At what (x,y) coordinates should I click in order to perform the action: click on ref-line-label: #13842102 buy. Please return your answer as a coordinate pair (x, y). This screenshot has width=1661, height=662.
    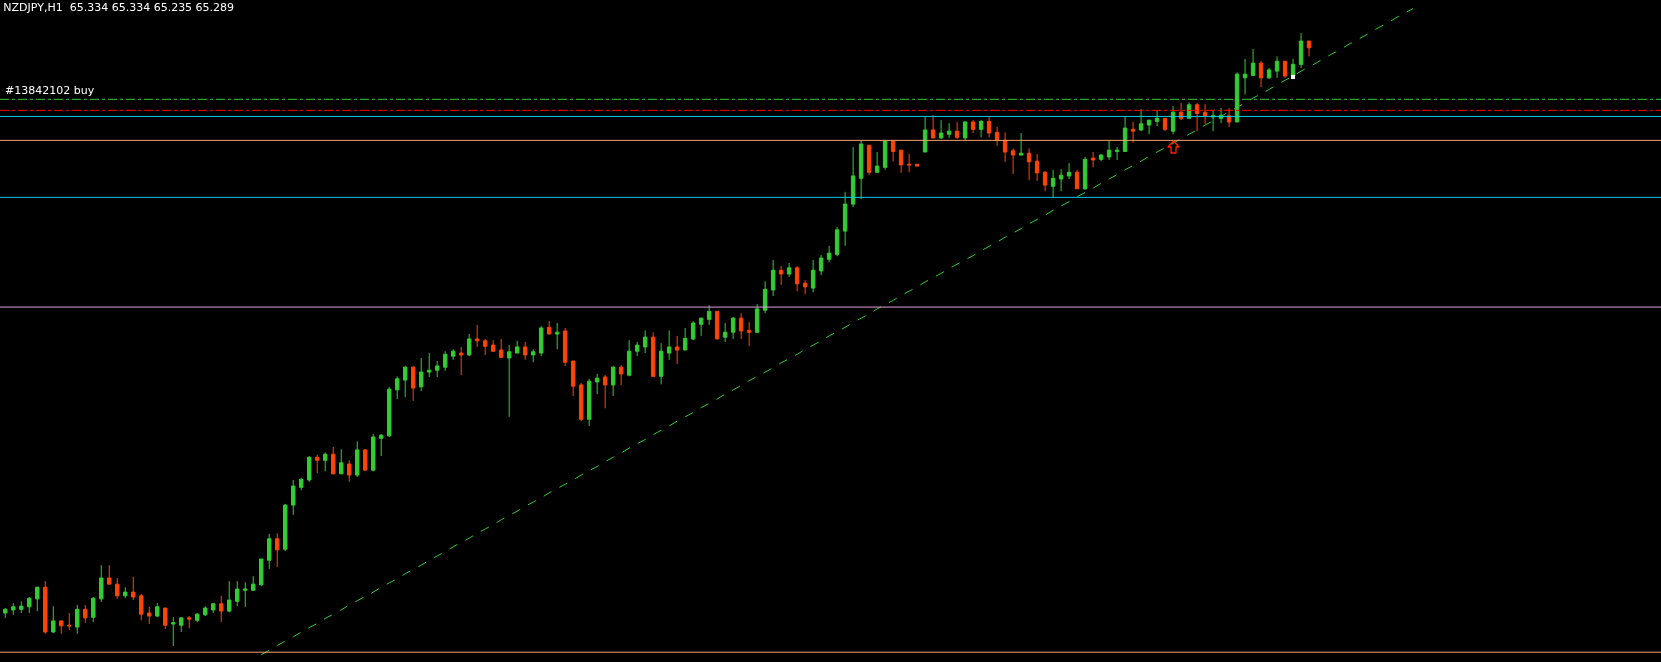
    Looking at the image, I should click on (50, 90).